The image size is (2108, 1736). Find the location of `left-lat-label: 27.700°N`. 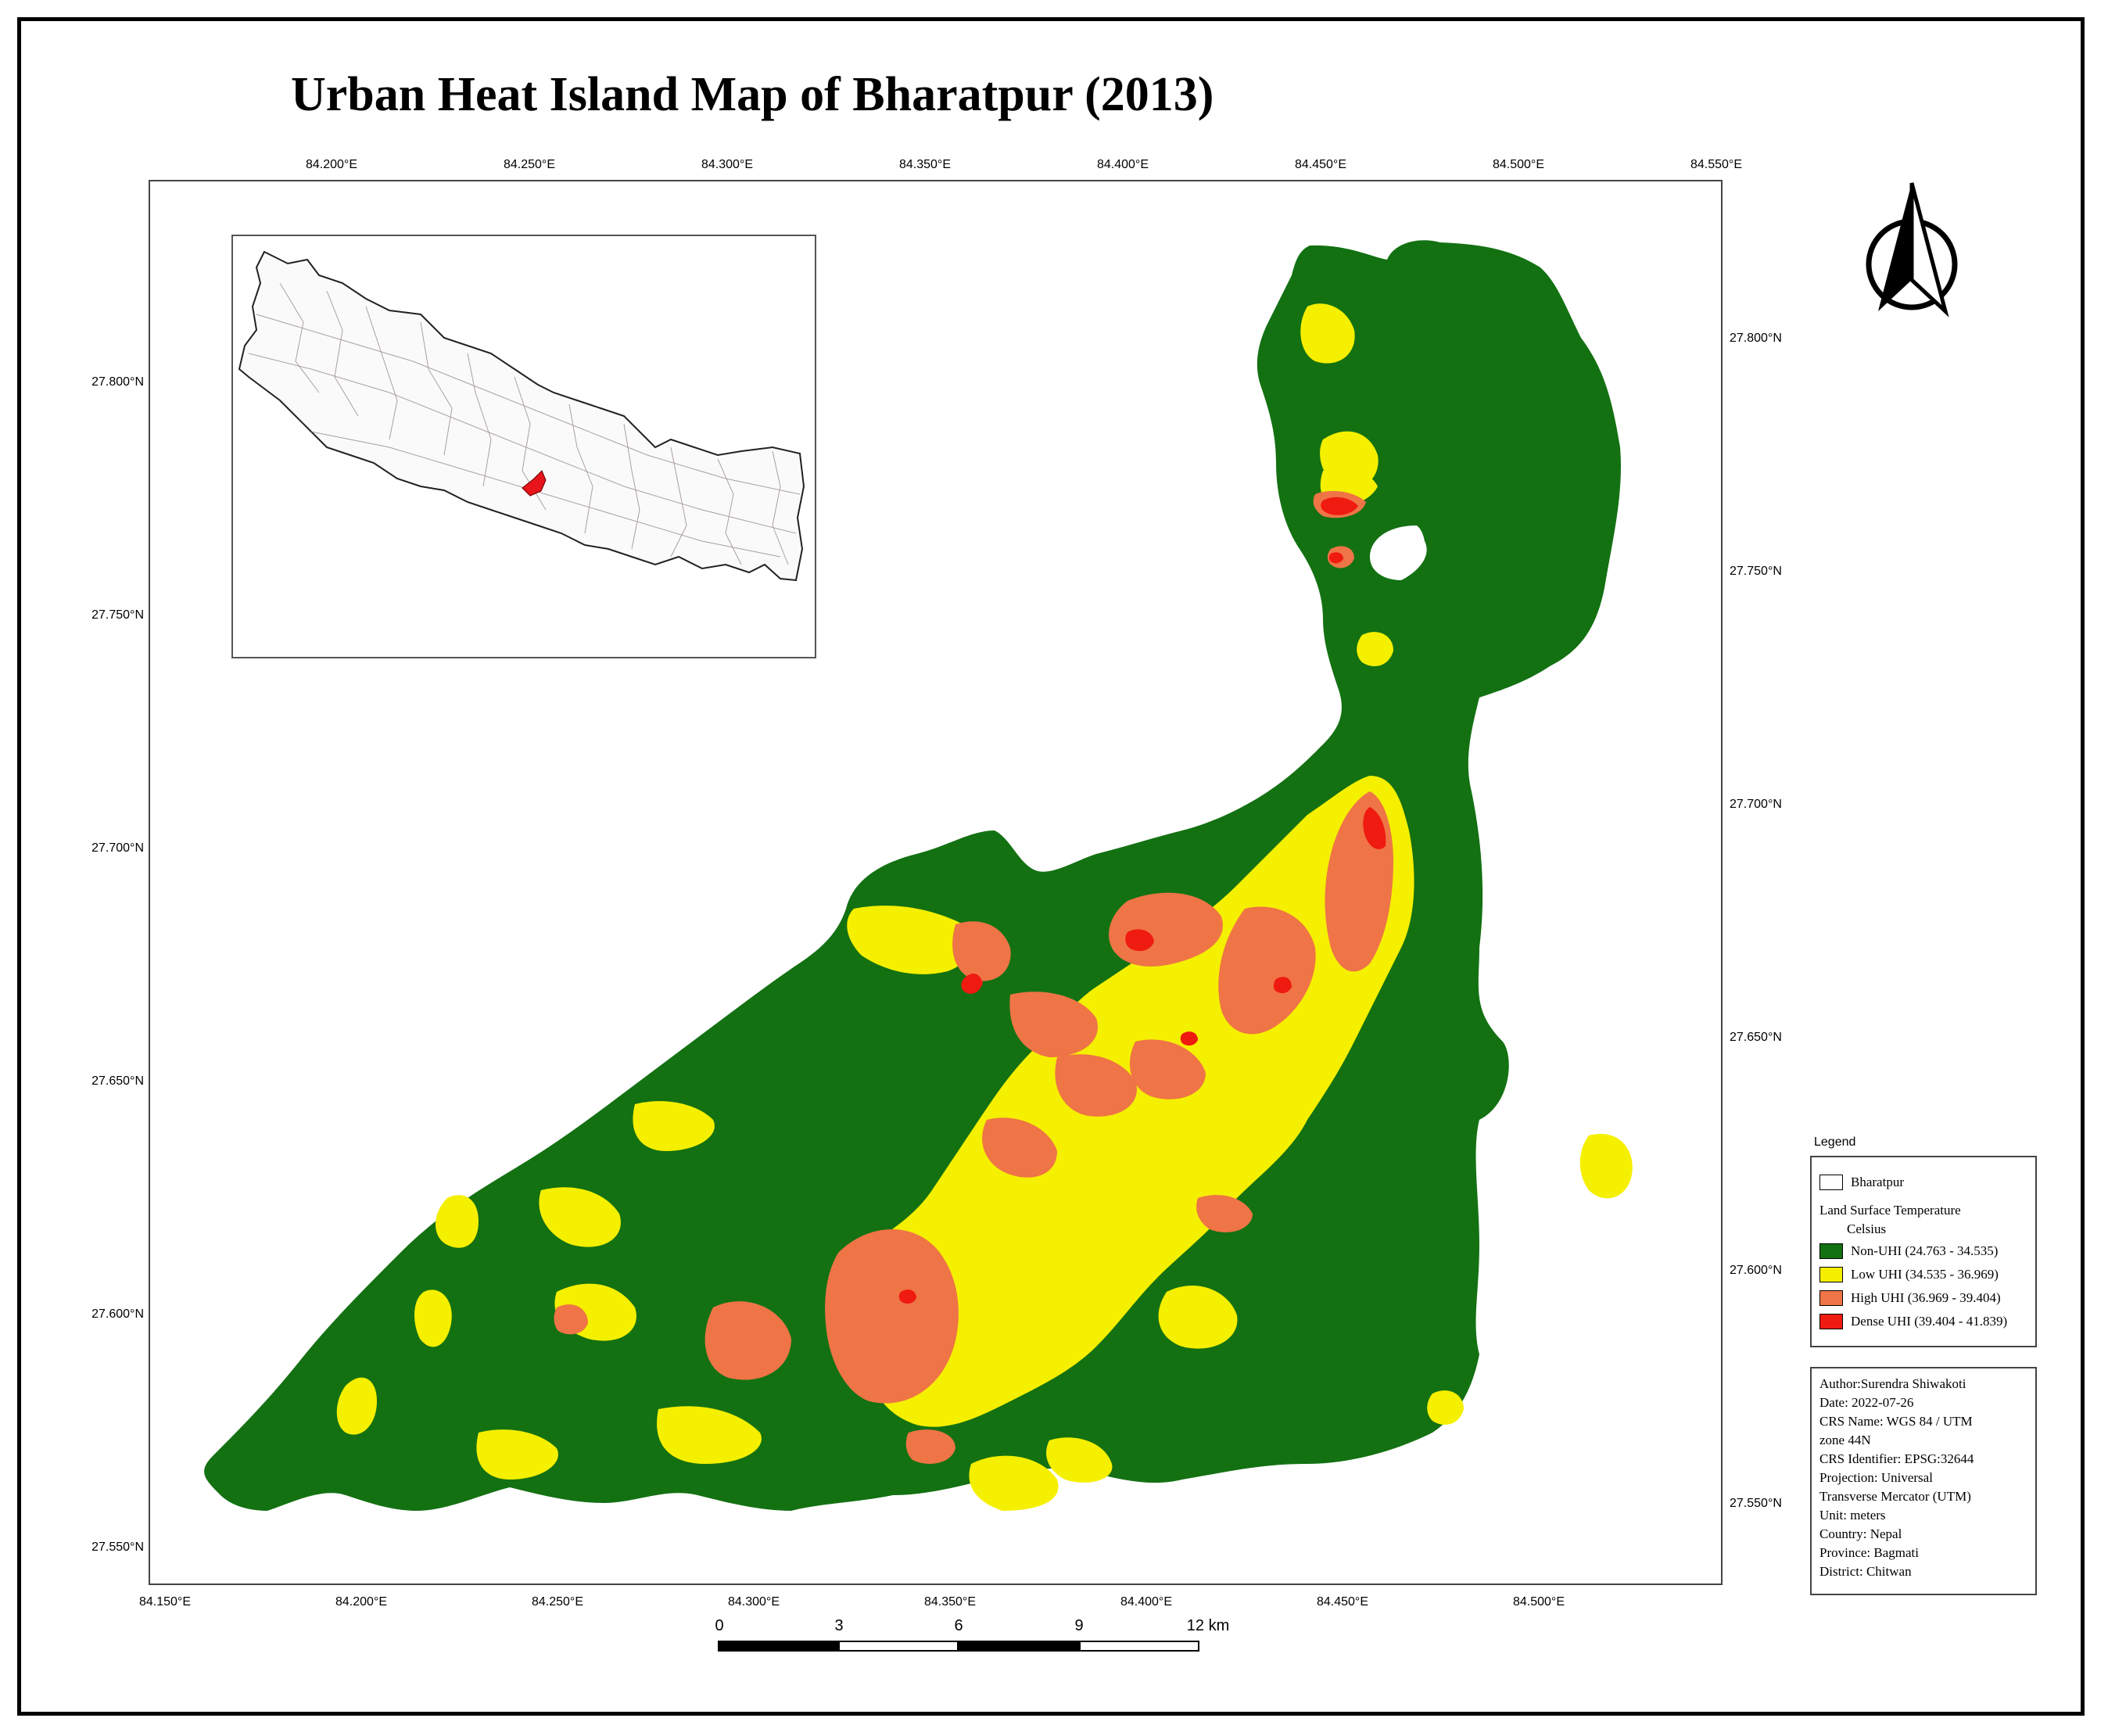

left-lat-label: 27.700°N is located at coordinates (117, 848).